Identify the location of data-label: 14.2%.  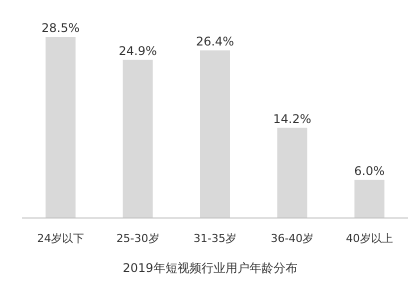
(292, 119).